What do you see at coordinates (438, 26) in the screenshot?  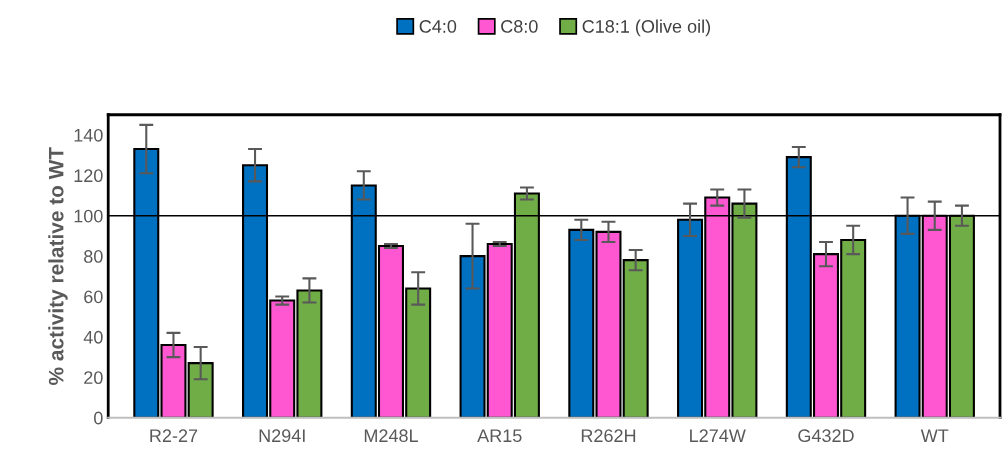 I see `legend-label: C4:0` at bounding box center [438, 26].